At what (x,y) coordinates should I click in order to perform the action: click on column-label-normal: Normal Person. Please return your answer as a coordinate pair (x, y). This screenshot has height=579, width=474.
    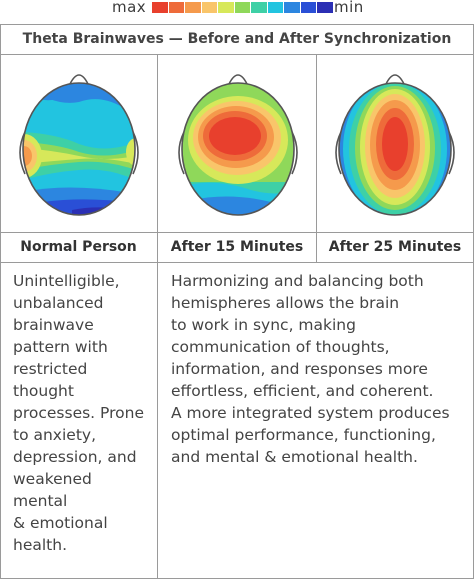
    Looking at the image, I should click on (78, 247).